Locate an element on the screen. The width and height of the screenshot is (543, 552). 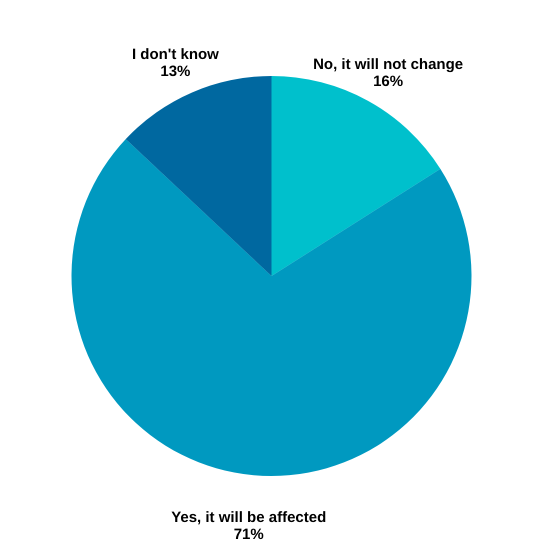
data-label: 71% is located at coordinates (249, 534).